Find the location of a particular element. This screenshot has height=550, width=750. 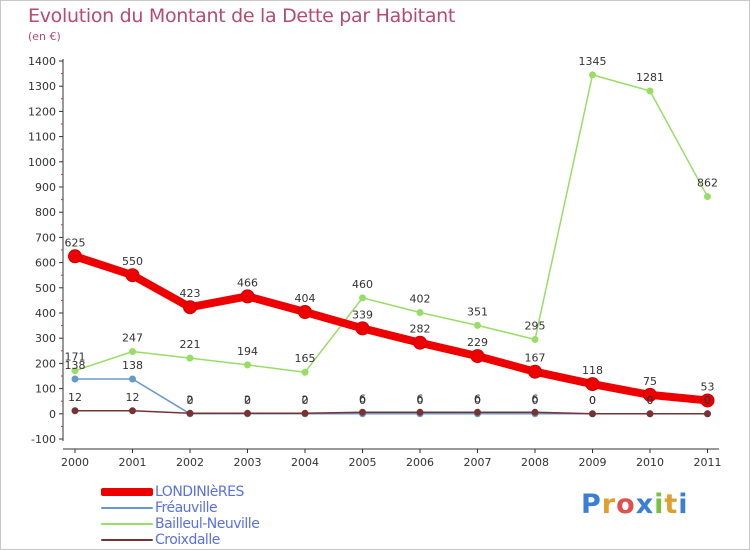

data-label-bailleul-neuville: 247 is located at coordinates (132, 338).